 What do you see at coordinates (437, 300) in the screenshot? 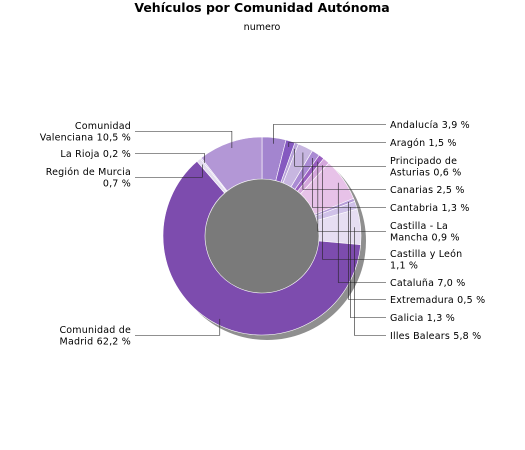
I see `label-extremadura: Extremadura 0,5 %` at bounding box center [437, 300].